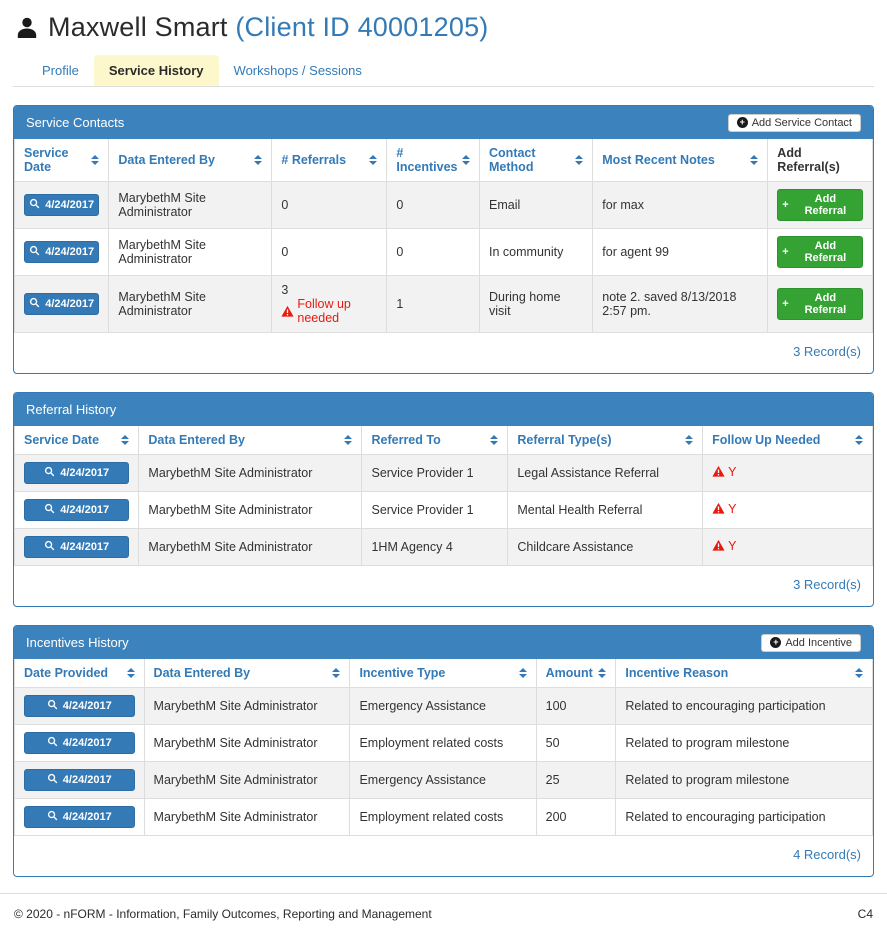  Describe the element at coordinates (297, 70) in the screenshot. I see `tab-workshops-sessions: Workshops / Sessions` at that location.